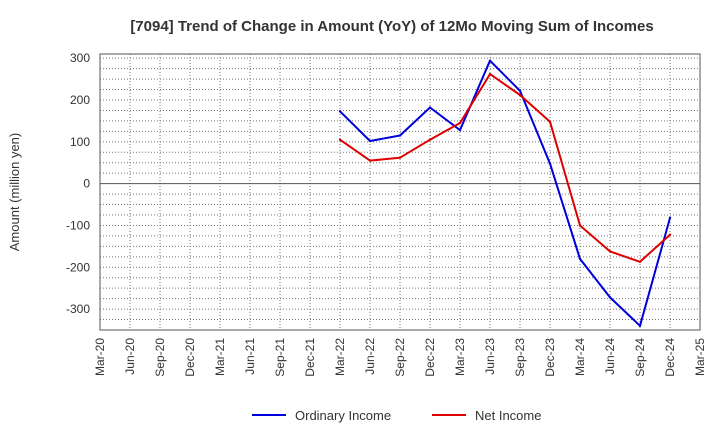 The image size is (720, 440). I want to click on legend-label: Ordinary Income, so click(343, 415).